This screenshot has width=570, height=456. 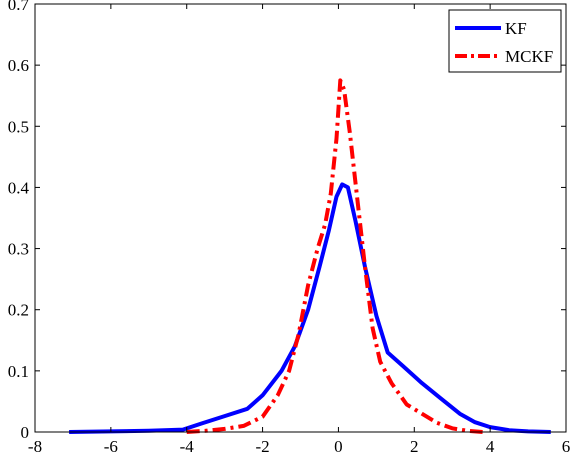 What do you see at coordinates (414, 446) in the screenshot?
I see `x-tick-label: 2` at bounding box center [414, 446].